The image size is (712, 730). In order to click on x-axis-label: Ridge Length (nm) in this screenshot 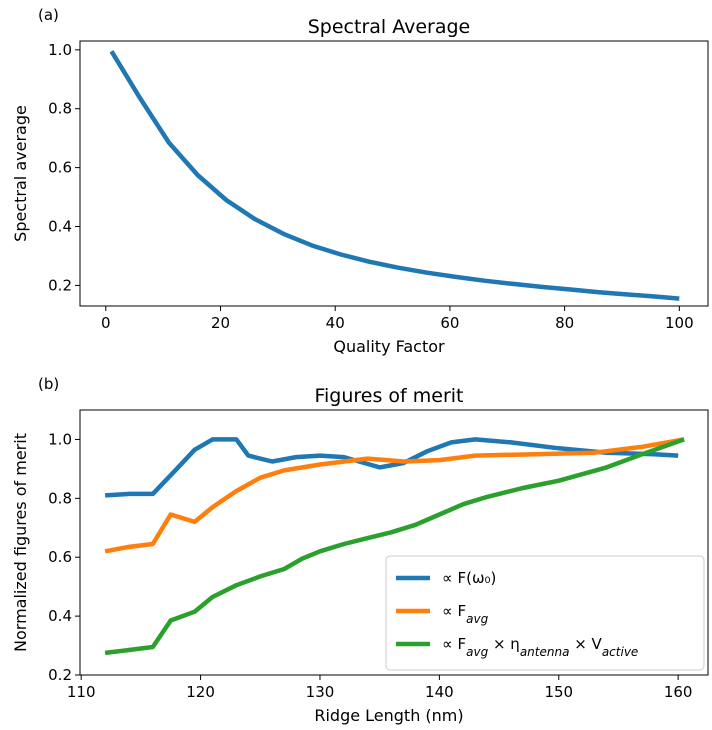, I will do `click(388, 715)`.